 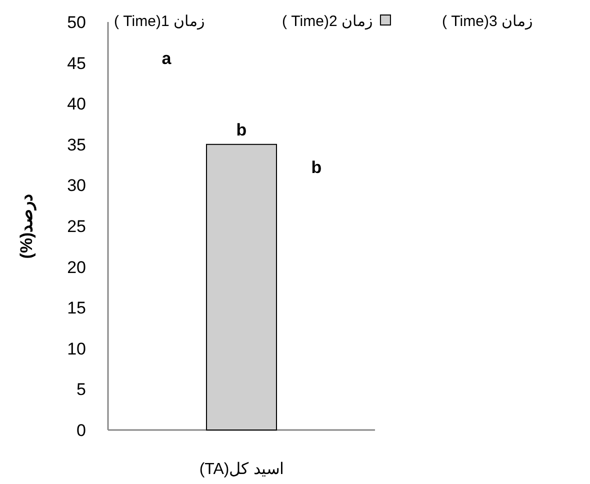 What do you see at coordinates (241, 469) in the screenshot?
I see `x-tick-label: اسید کل(TA)` at bounding box center [241, 469].